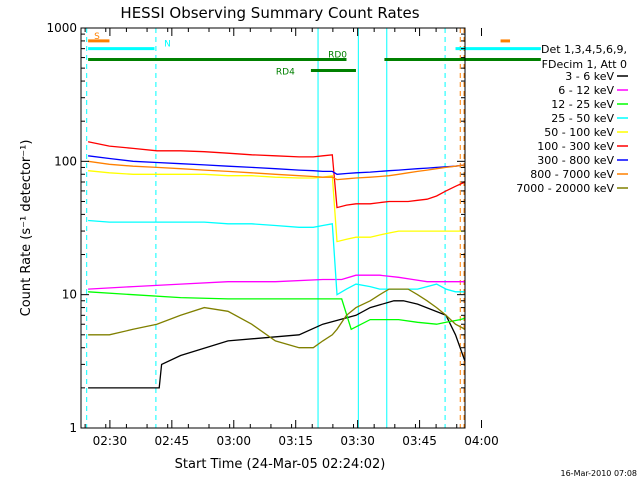 This screenshot has height=480, width=640. What do you see at coordinates (572, 174) in the screenshot?
I see `legend-label: 800 - 7000 keV` at bounding box center [572, 174].